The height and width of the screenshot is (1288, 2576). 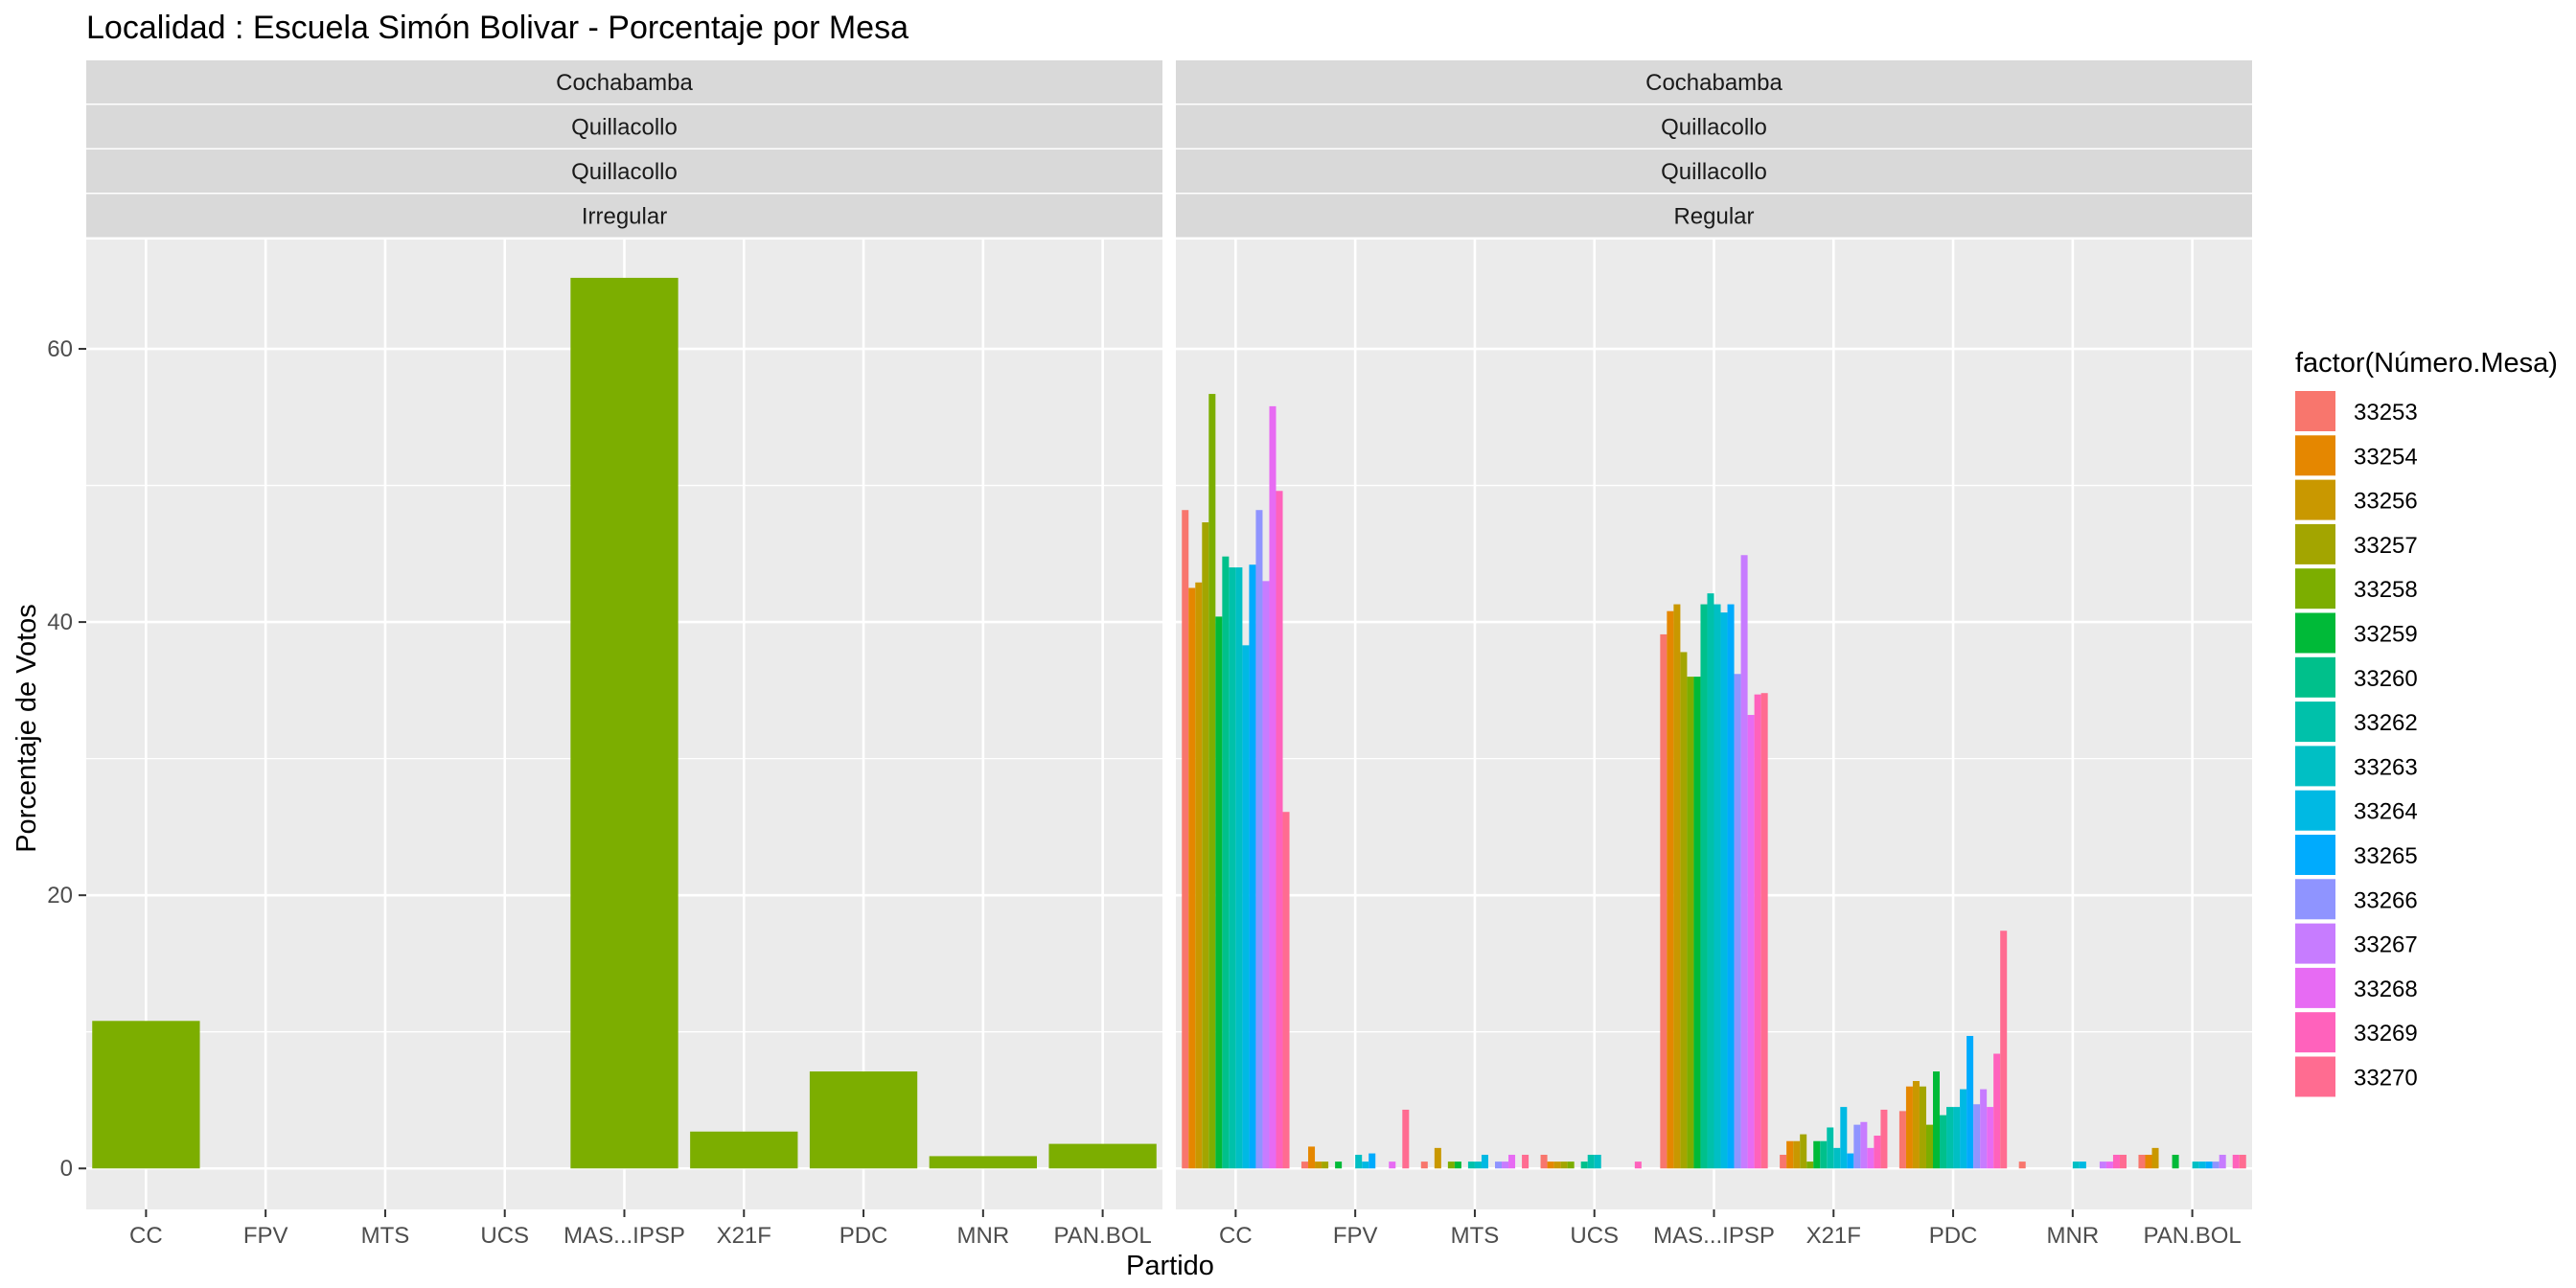 I want to click on legend-label: 33254, so click(x=2386, y=457).